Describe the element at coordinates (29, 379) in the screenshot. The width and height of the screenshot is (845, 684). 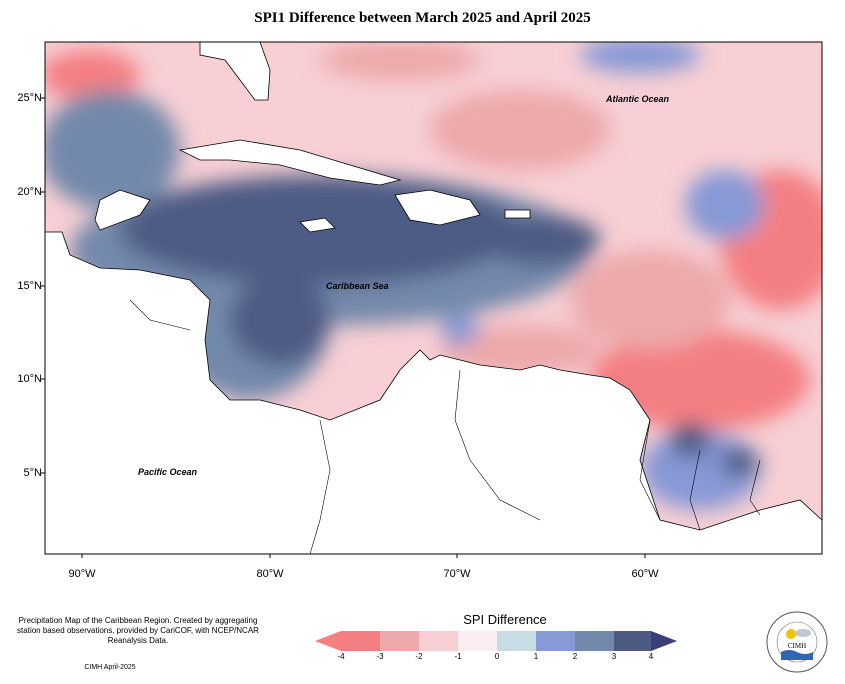
I see `lat-label: 10°N` at that location.